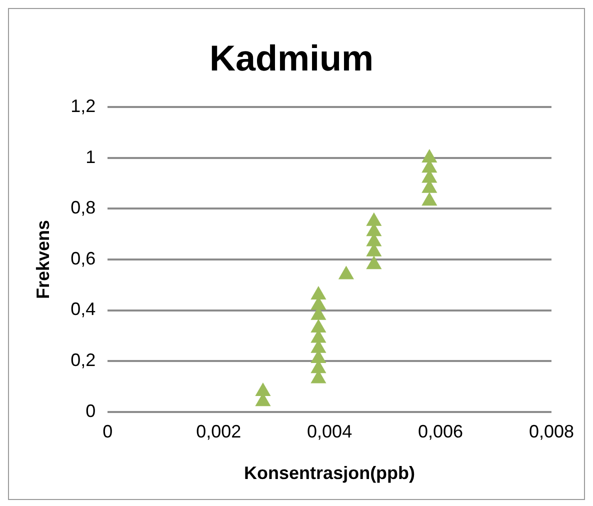  I want to click on x-tick-label: 0,006, so click(441, 432).